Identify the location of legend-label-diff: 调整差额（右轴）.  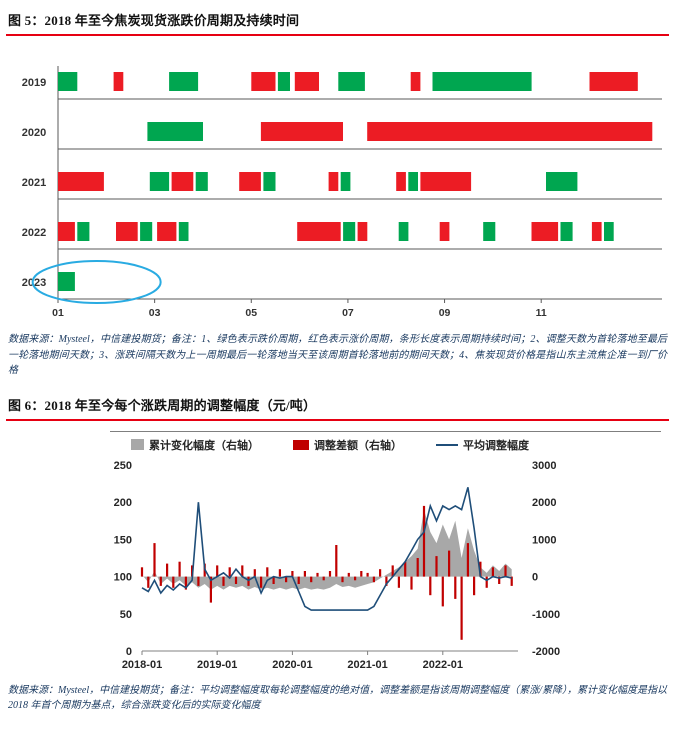
(358, 445).